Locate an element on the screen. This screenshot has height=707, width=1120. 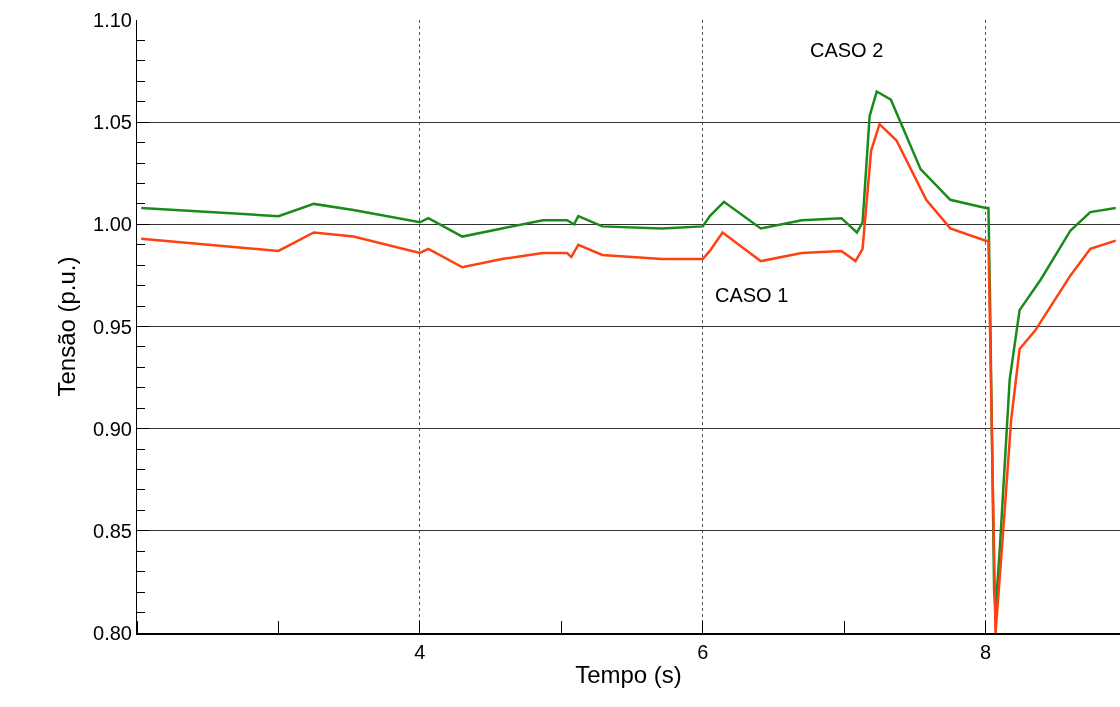
series-label: CASO 1 is located at coordinates (752, 295).